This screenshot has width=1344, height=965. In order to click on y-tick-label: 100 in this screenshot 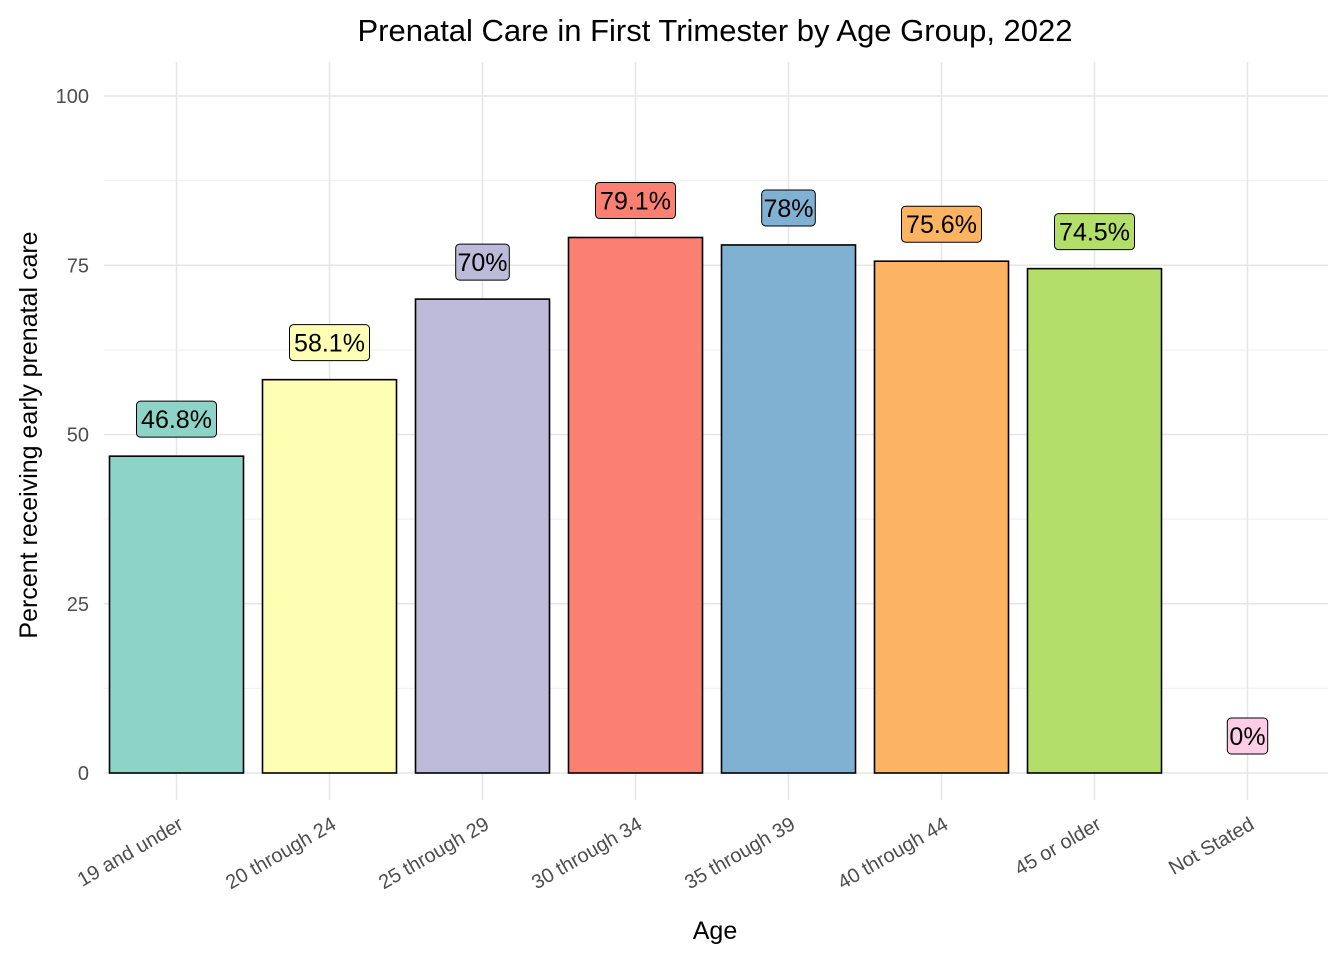, I will do `click(72, 97)`.